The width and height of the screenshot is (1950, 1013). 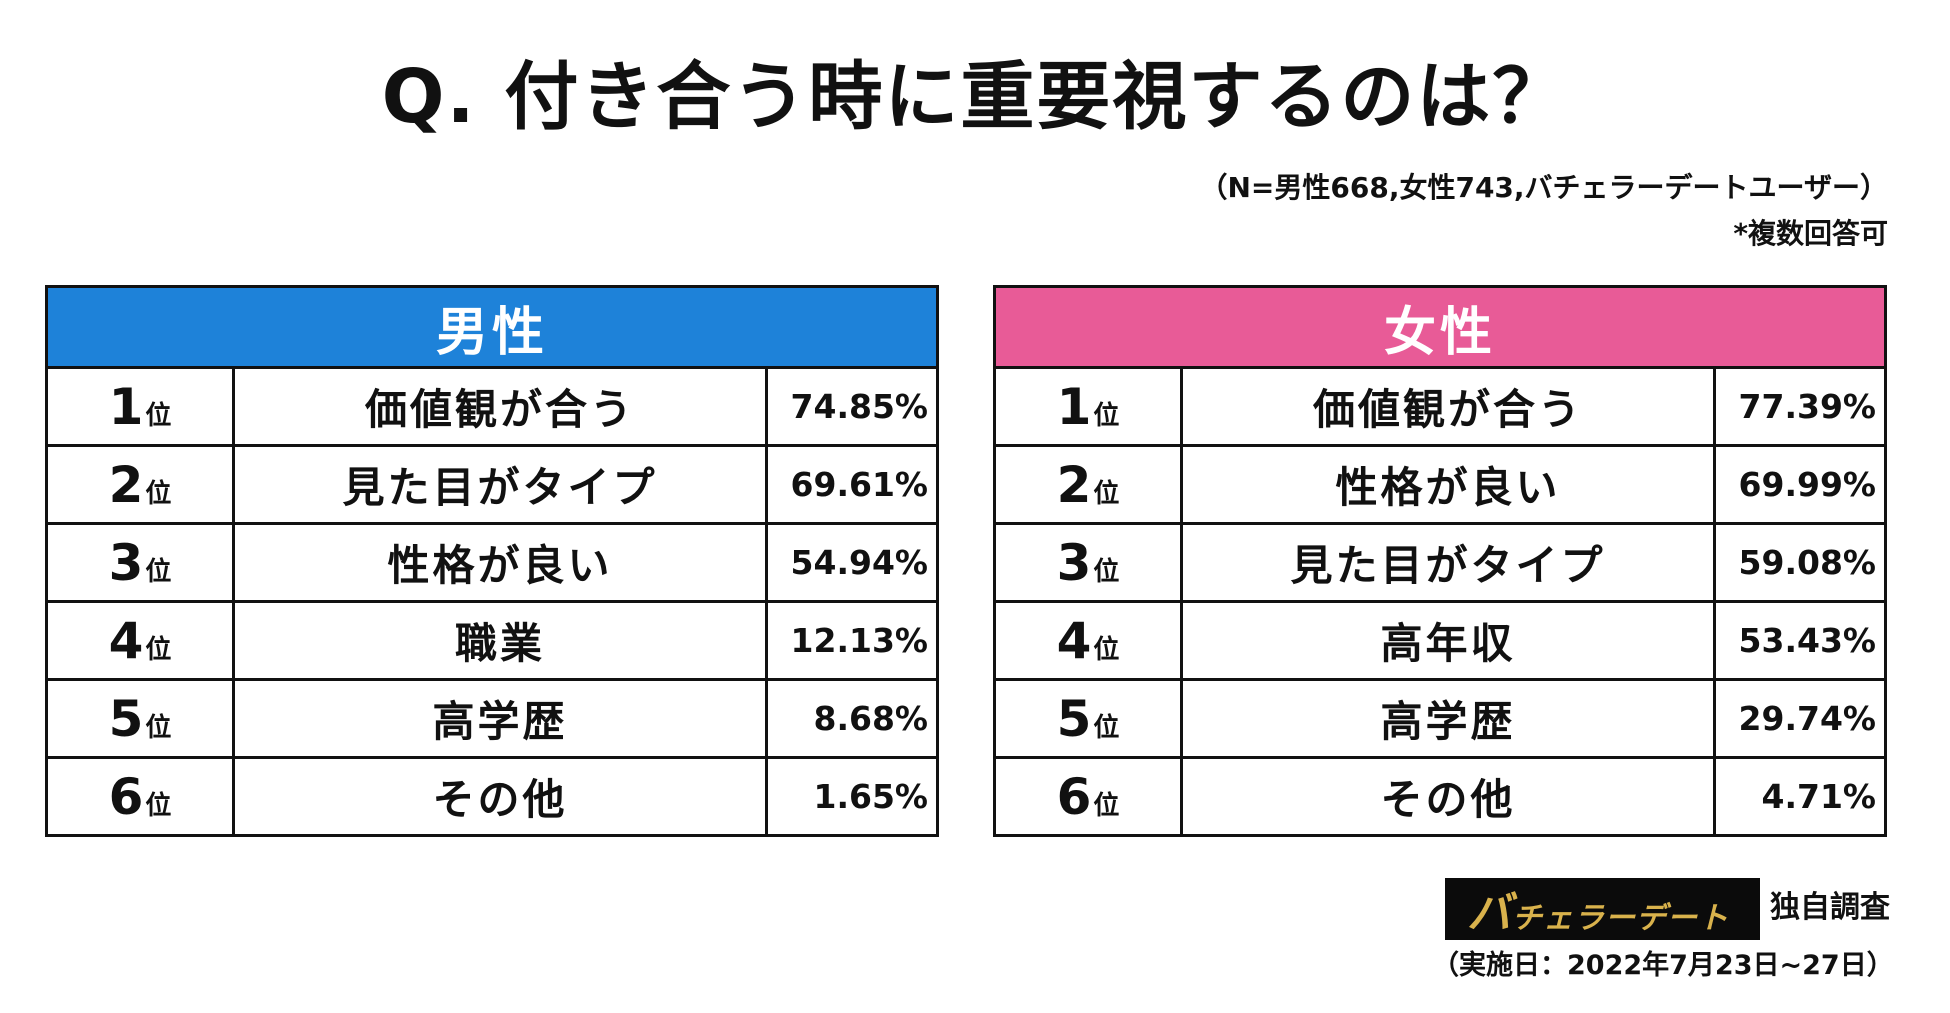 What do you see at coordinates (1800, 718) in the screenshot?
I see `percentage-value: 29.74%` at bounding box center [1800, 718].